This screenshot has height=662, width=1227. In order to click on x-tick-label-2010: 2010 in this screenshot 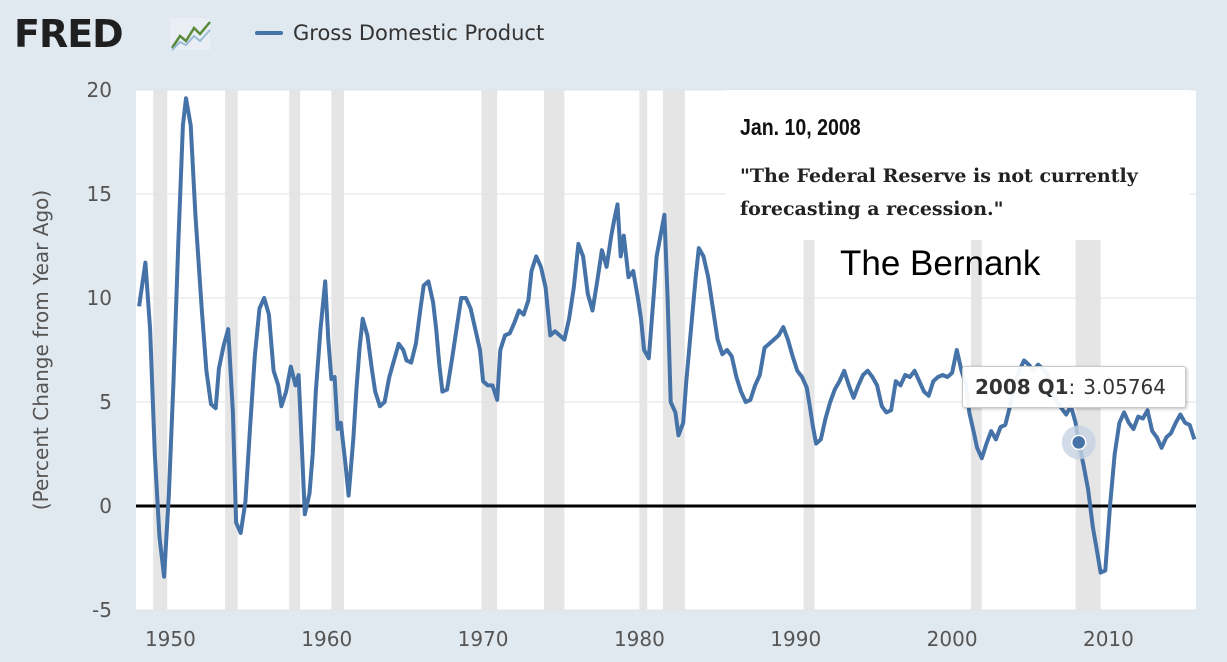, I will do `click(1108, 639)`.